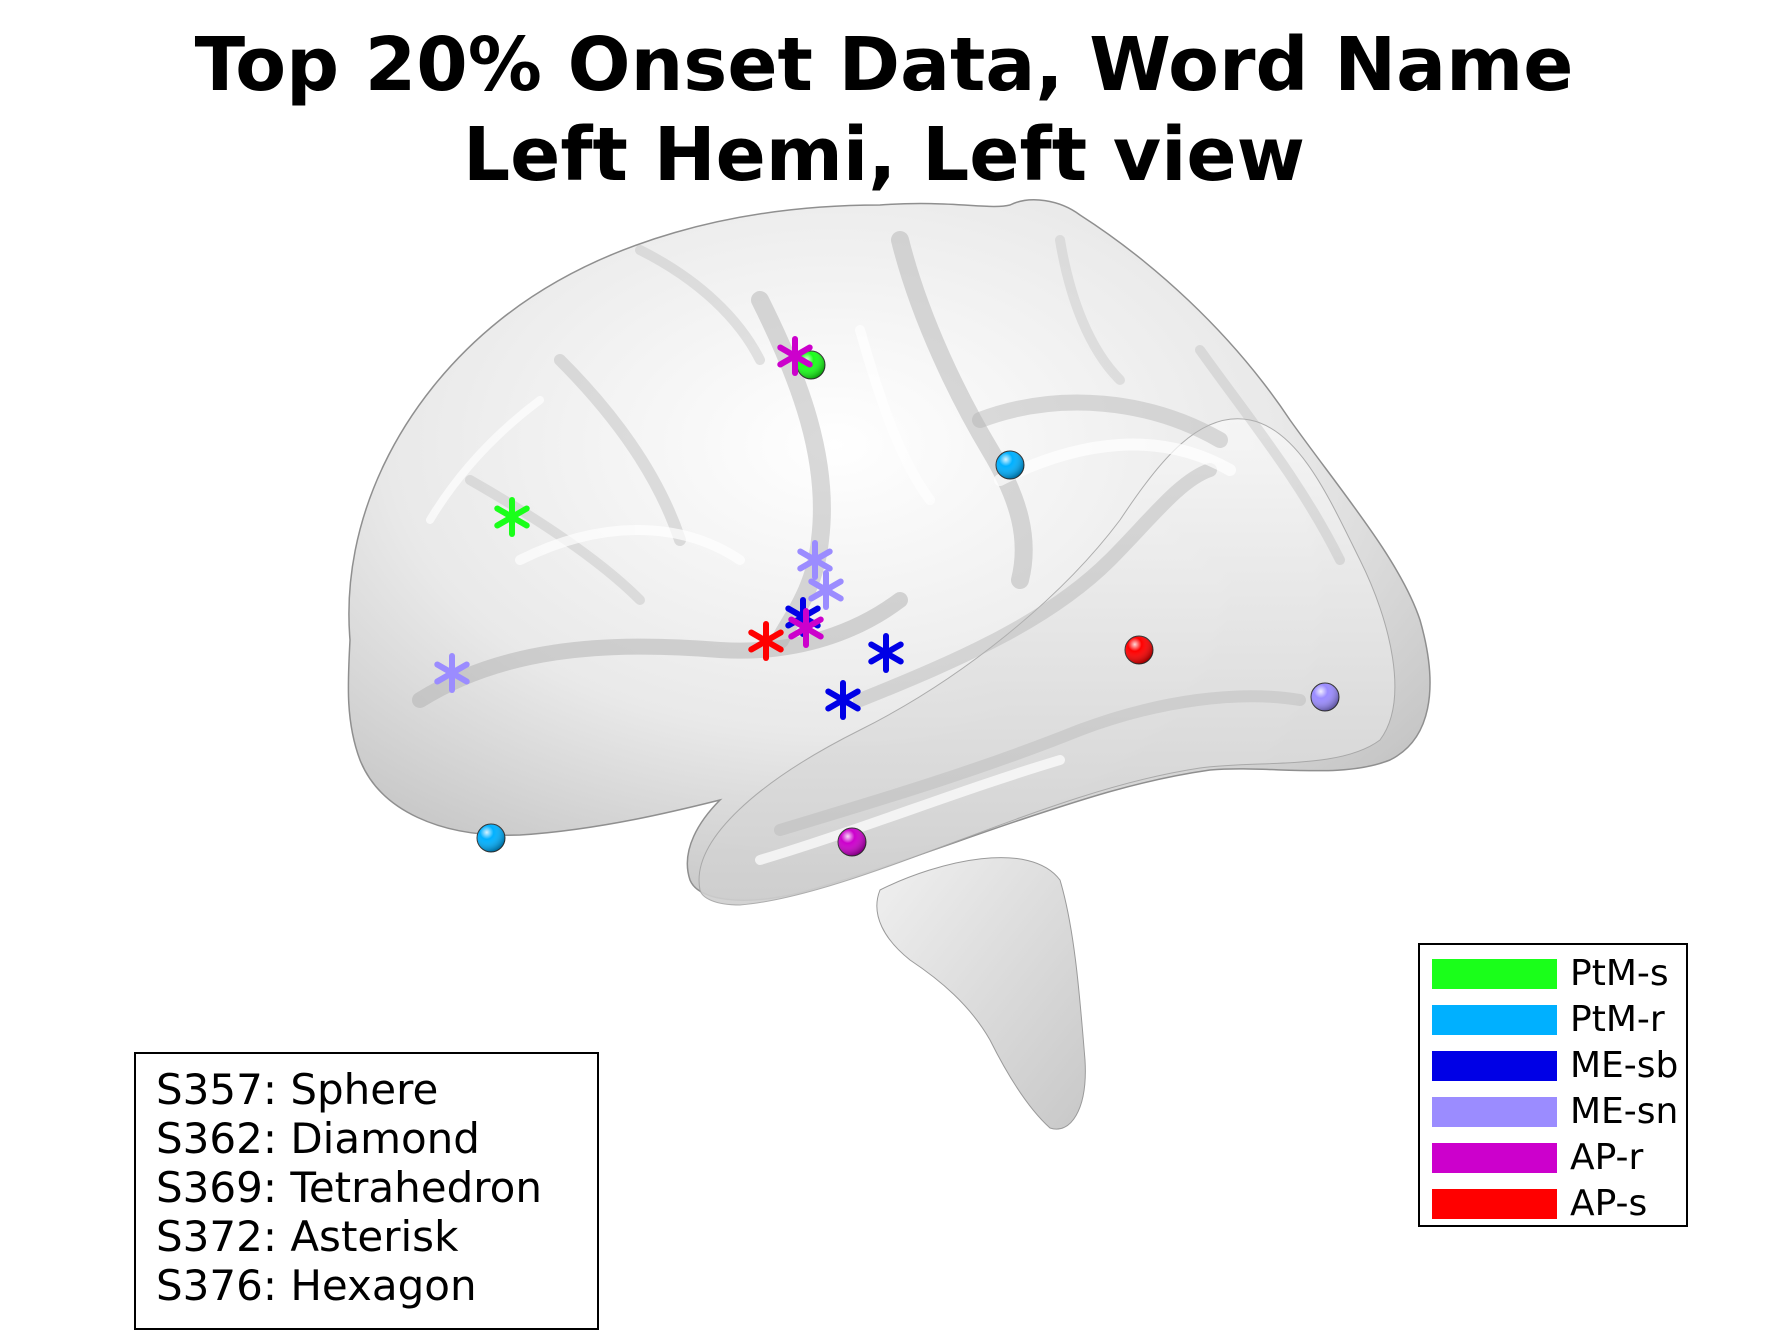 This screenshot has height=1330, width=1768. Describe the element at coordinates (981, 993) in the screenshot. I see `brainstem-shape` at that location.